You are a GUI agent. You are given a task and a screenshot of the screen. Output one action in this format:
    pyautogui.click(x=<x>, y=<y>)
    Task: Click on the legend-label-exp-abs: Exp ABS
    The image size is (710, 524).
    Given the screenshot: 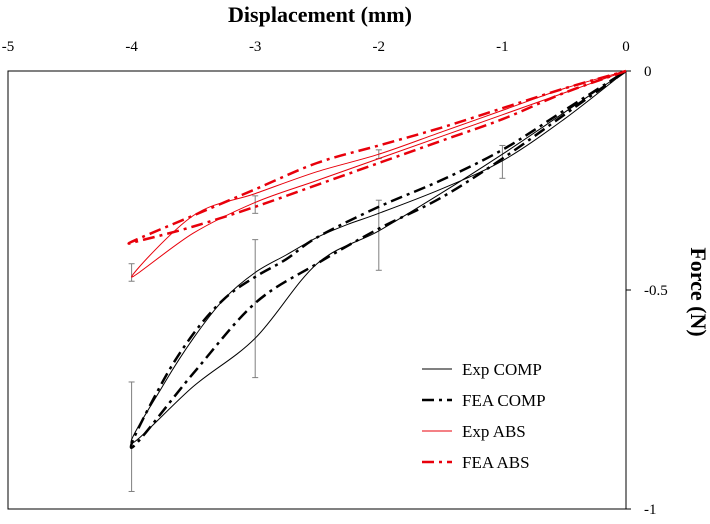 What is the action you would take?
    pyautogui.click(x=494, y=431)
    